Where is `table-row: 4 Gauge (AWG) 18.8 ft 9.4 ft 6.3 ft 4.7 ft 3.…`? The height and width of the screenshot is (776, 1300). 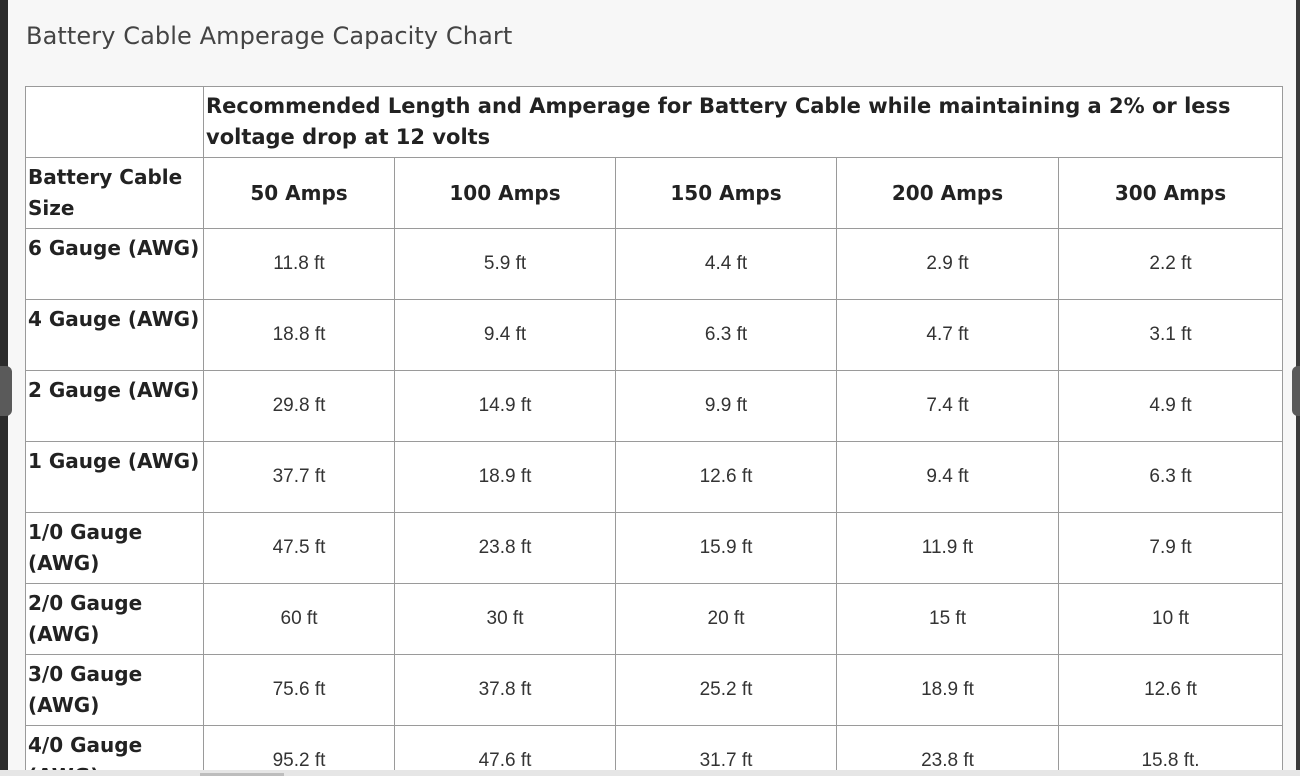
table-row: 4 Gauge (AWG) 18.8 ft 9.4 ft 6.3 ft 4.7 ft 3.… is located at coordinates (654, 335).